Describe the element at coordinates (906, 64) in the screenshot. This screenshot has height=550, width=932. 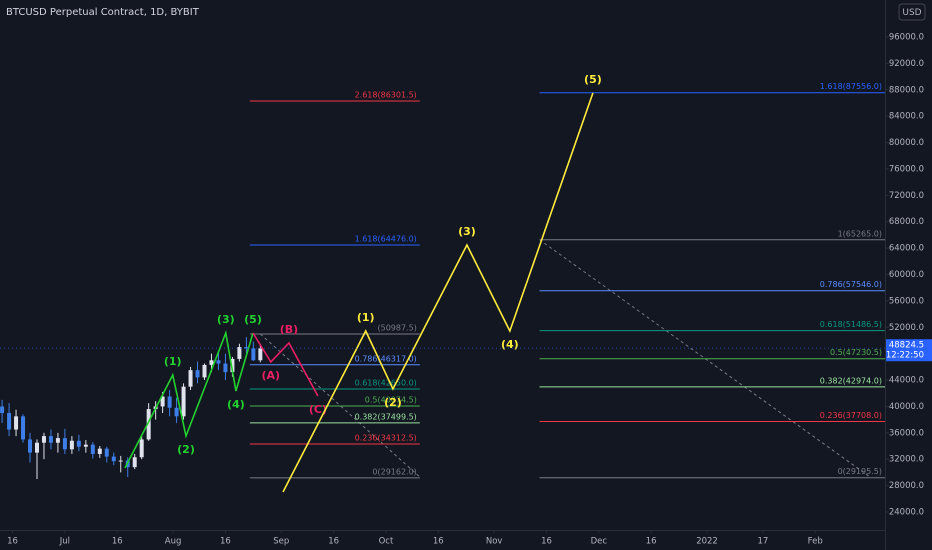
I see `y-tick-label: 92000.0` at that location.